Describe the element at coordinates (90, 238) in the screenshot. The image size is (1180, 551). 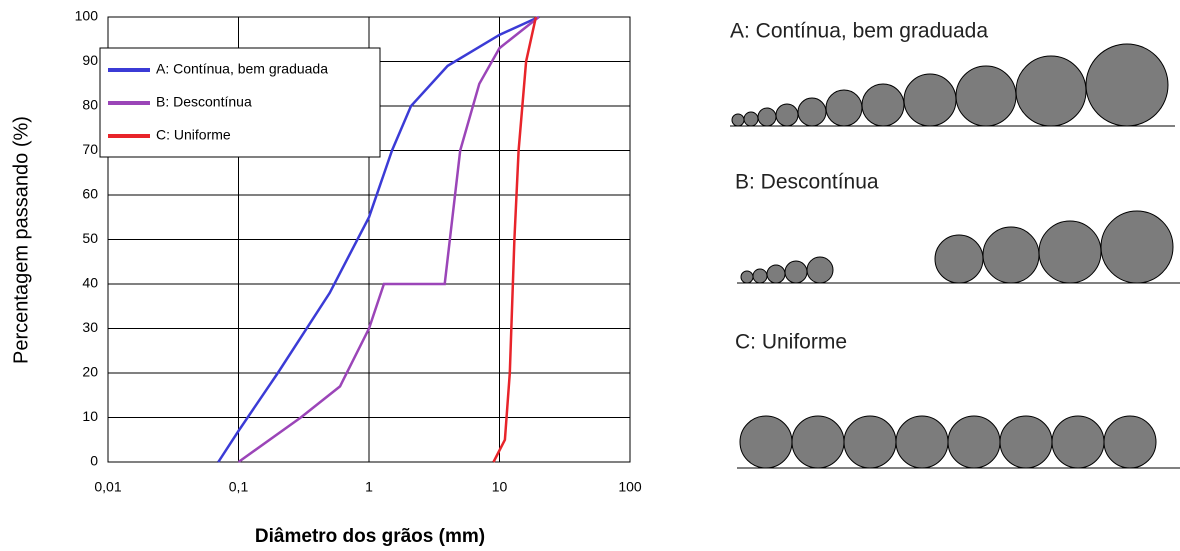
I see `y-tick-label: 50` at that location.